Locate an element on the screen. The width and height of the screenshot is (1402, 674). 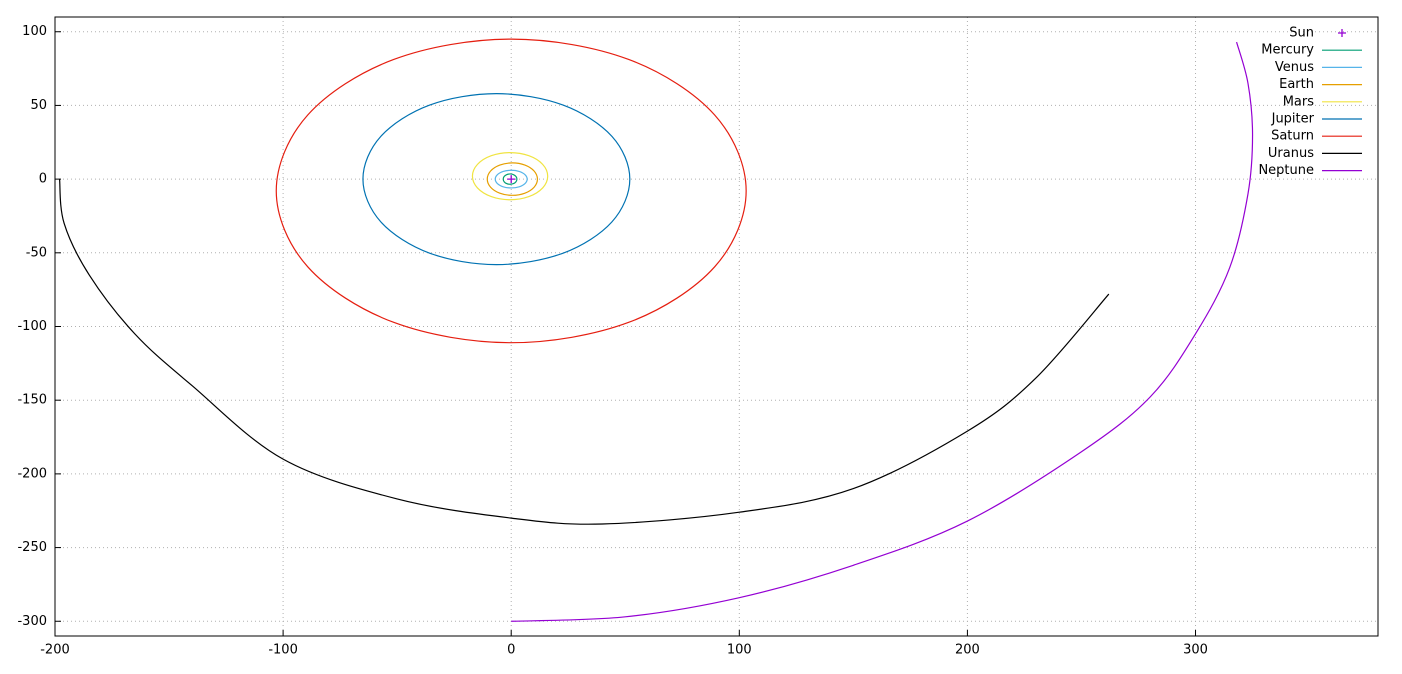
y-tick-label: -150 is located at coordinates (32, 400).